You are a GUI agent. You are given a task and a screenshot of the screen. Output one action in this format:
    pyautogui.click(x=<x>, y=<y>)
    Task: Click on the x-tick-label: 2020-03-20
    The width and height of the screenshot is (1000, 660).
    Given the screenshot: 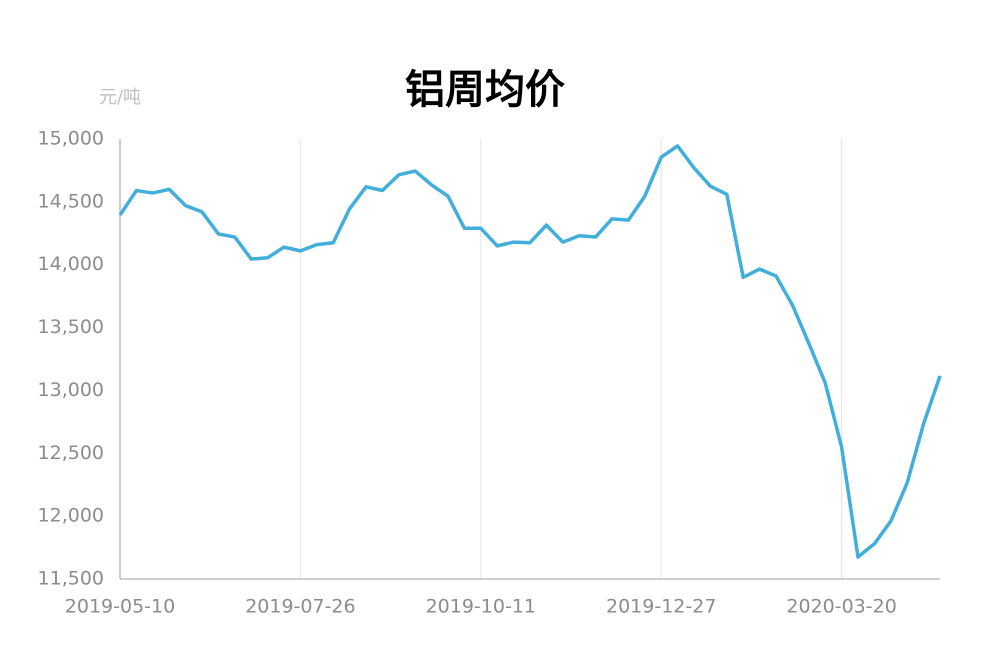 What is the action you would take?
    pyautogui.click(x=841, y=607)
    